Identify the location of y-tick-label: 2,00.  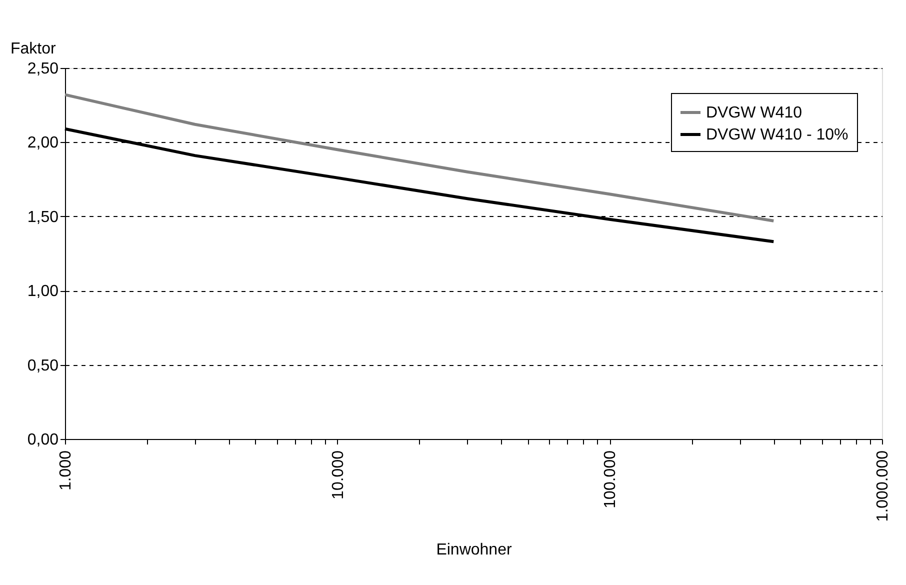
(43, 143).